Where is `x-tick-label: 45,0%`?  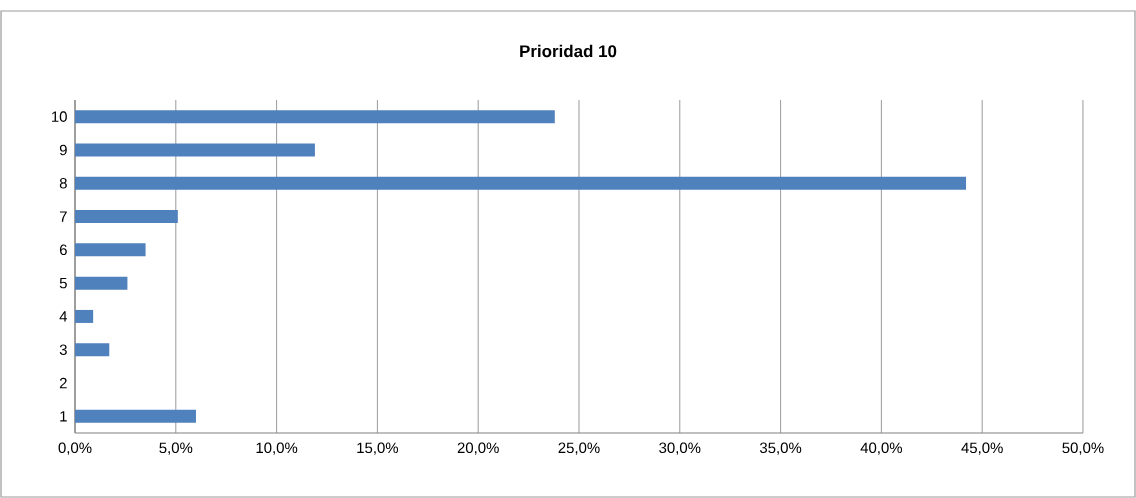
x-tick-label: 45,0% is located at coordinates (982, 448).